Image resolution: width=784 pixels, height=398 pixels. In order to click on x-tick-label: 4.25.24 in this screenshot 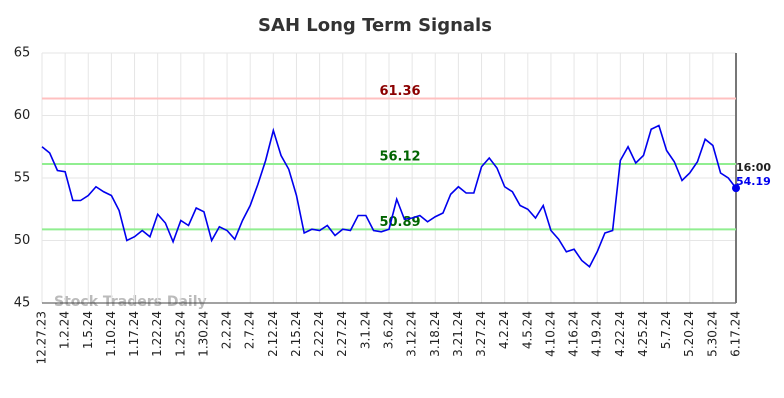, I will do `click(643, 334)`.